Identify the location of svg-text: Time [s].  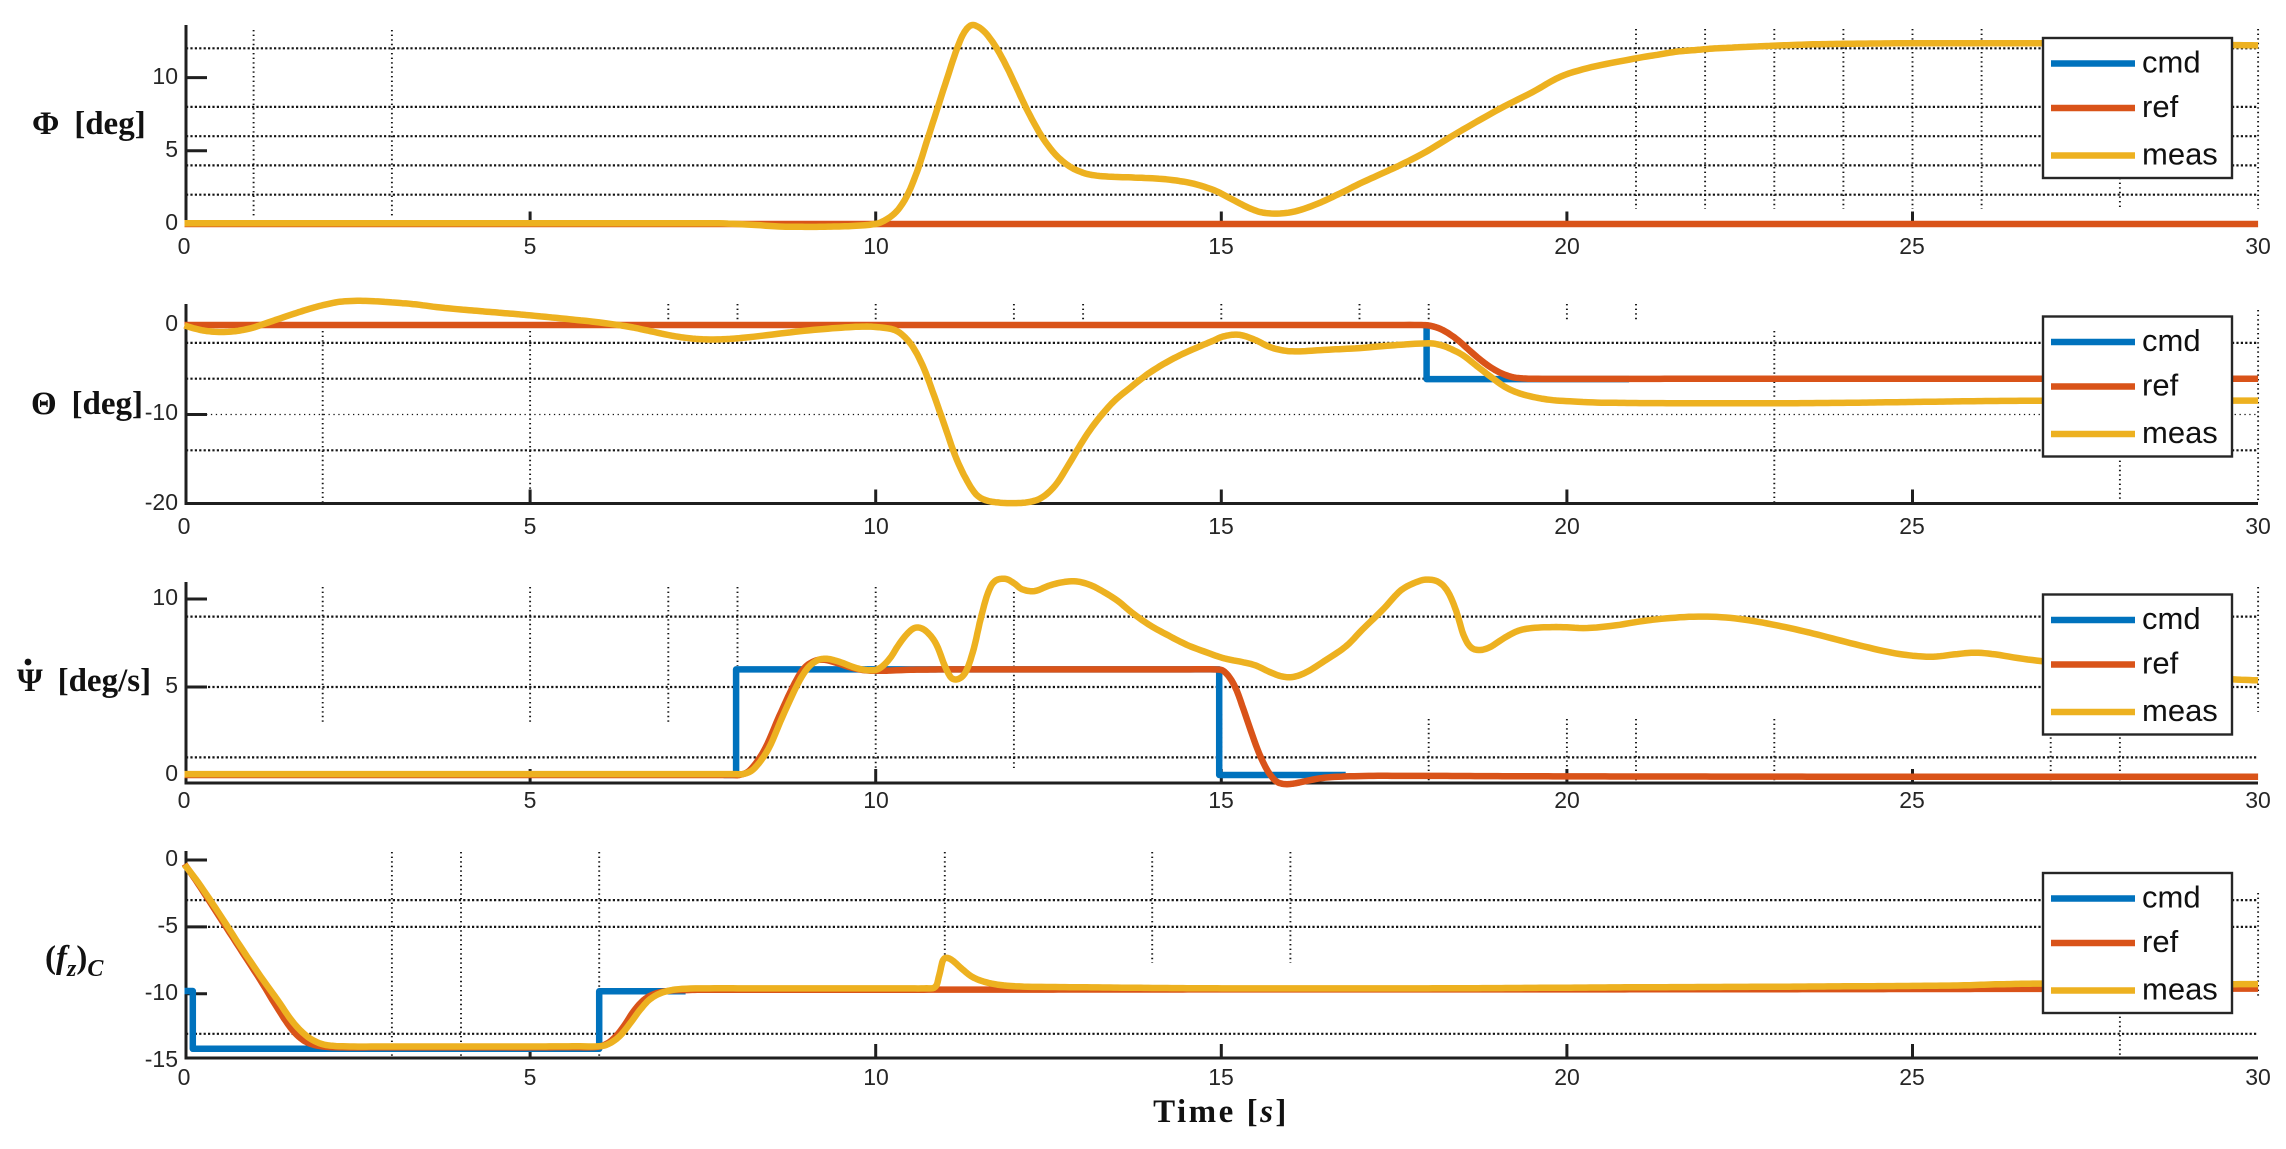
(1221, 1112).